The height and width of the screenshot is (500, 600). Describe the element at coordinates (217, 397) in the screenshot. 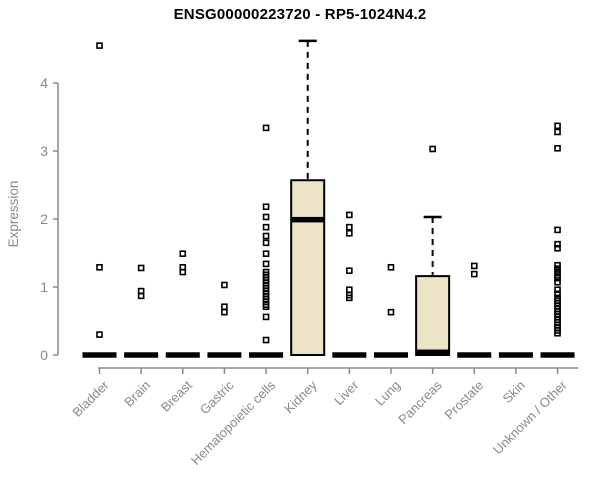

I see `x-tick-label: Gastric` at that location.